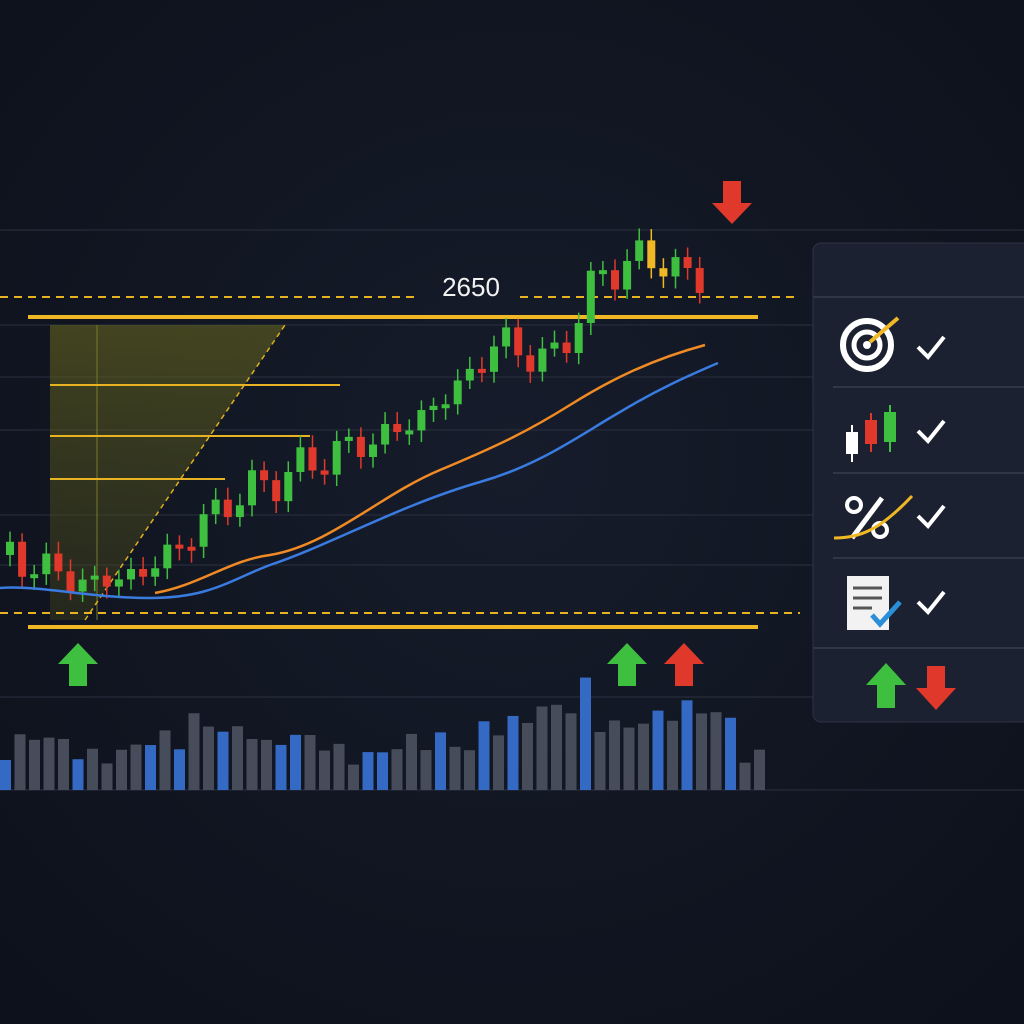 The width and height of the screenshot is (1024, 1024). I want to click on target-icon, so click(870, 344).